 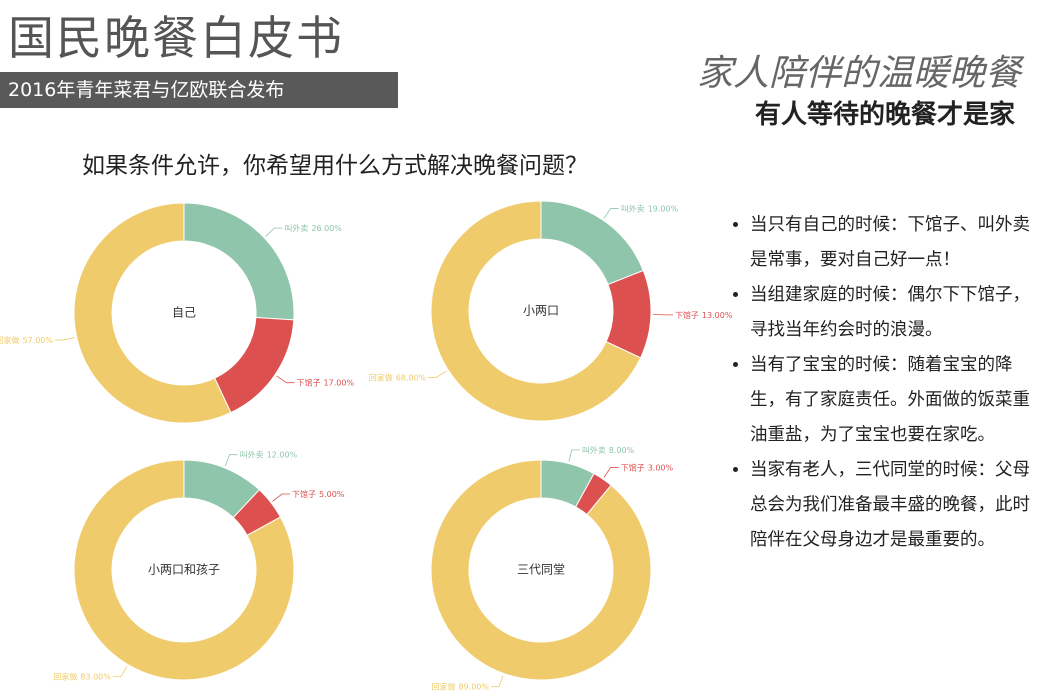 What do you see at coordinates (335, 166) in the screenshot?
I see `question: 如果条件允许，你希望用什么方式解决晚餐问题？` at bounding box center [335, 166].